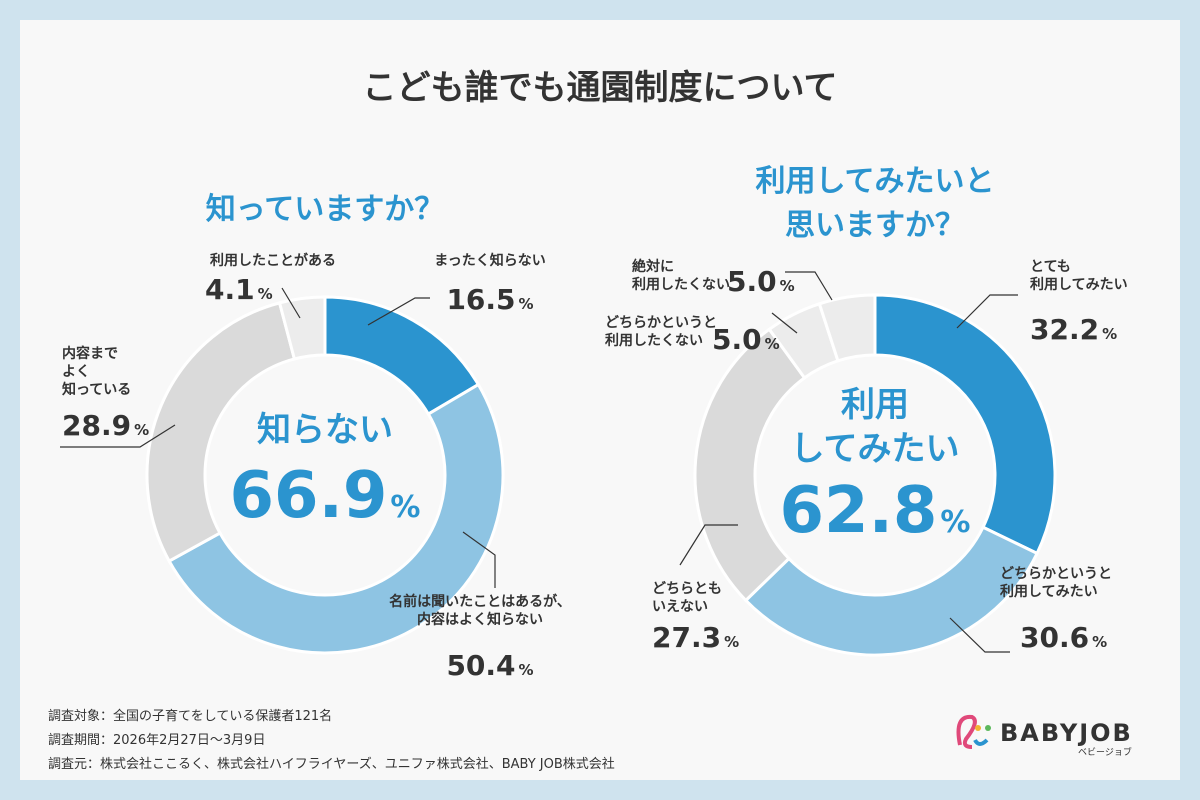  I want to click on value-number: 27.3, so click(687, 637).